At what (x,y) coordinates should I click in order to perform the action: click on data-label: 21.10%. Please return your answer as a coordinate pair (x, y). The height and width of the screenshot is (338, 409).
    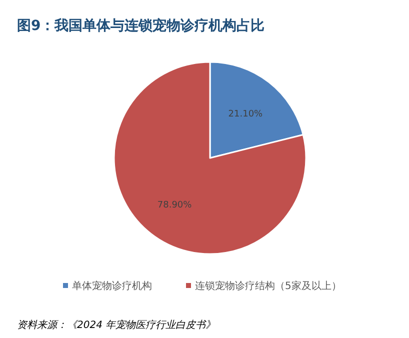
    Looking at the image, I should click on (246, 115).